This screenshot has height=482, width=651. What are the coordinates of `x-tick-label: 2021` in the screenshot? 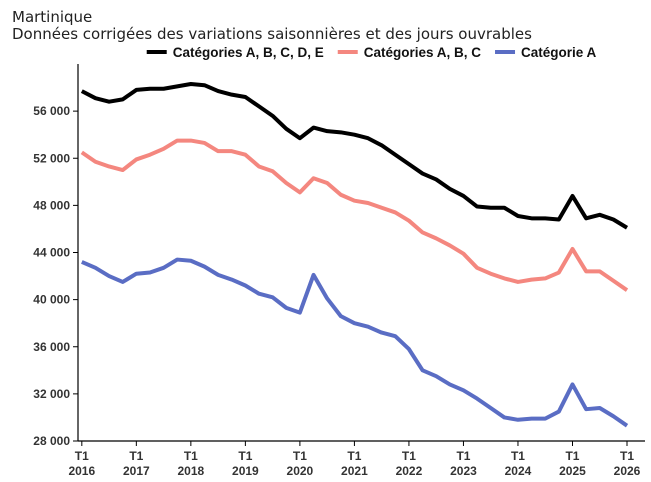 It's located at (354, 471).